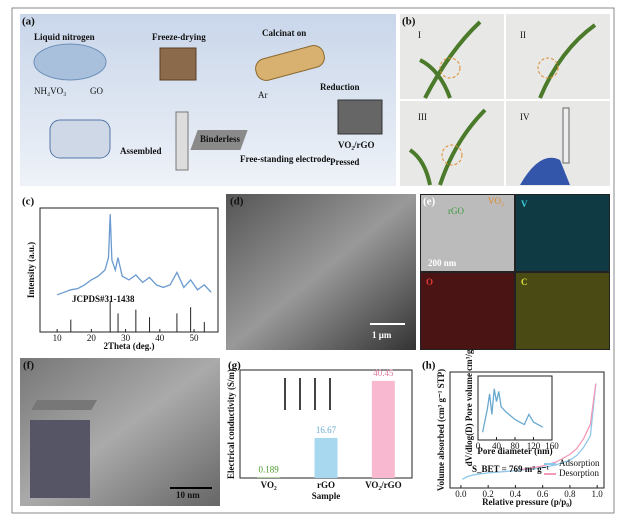  I want to click on y-axis-label: Volume absorbed (cm³ g⁻¹ STP), so click(441, 430).